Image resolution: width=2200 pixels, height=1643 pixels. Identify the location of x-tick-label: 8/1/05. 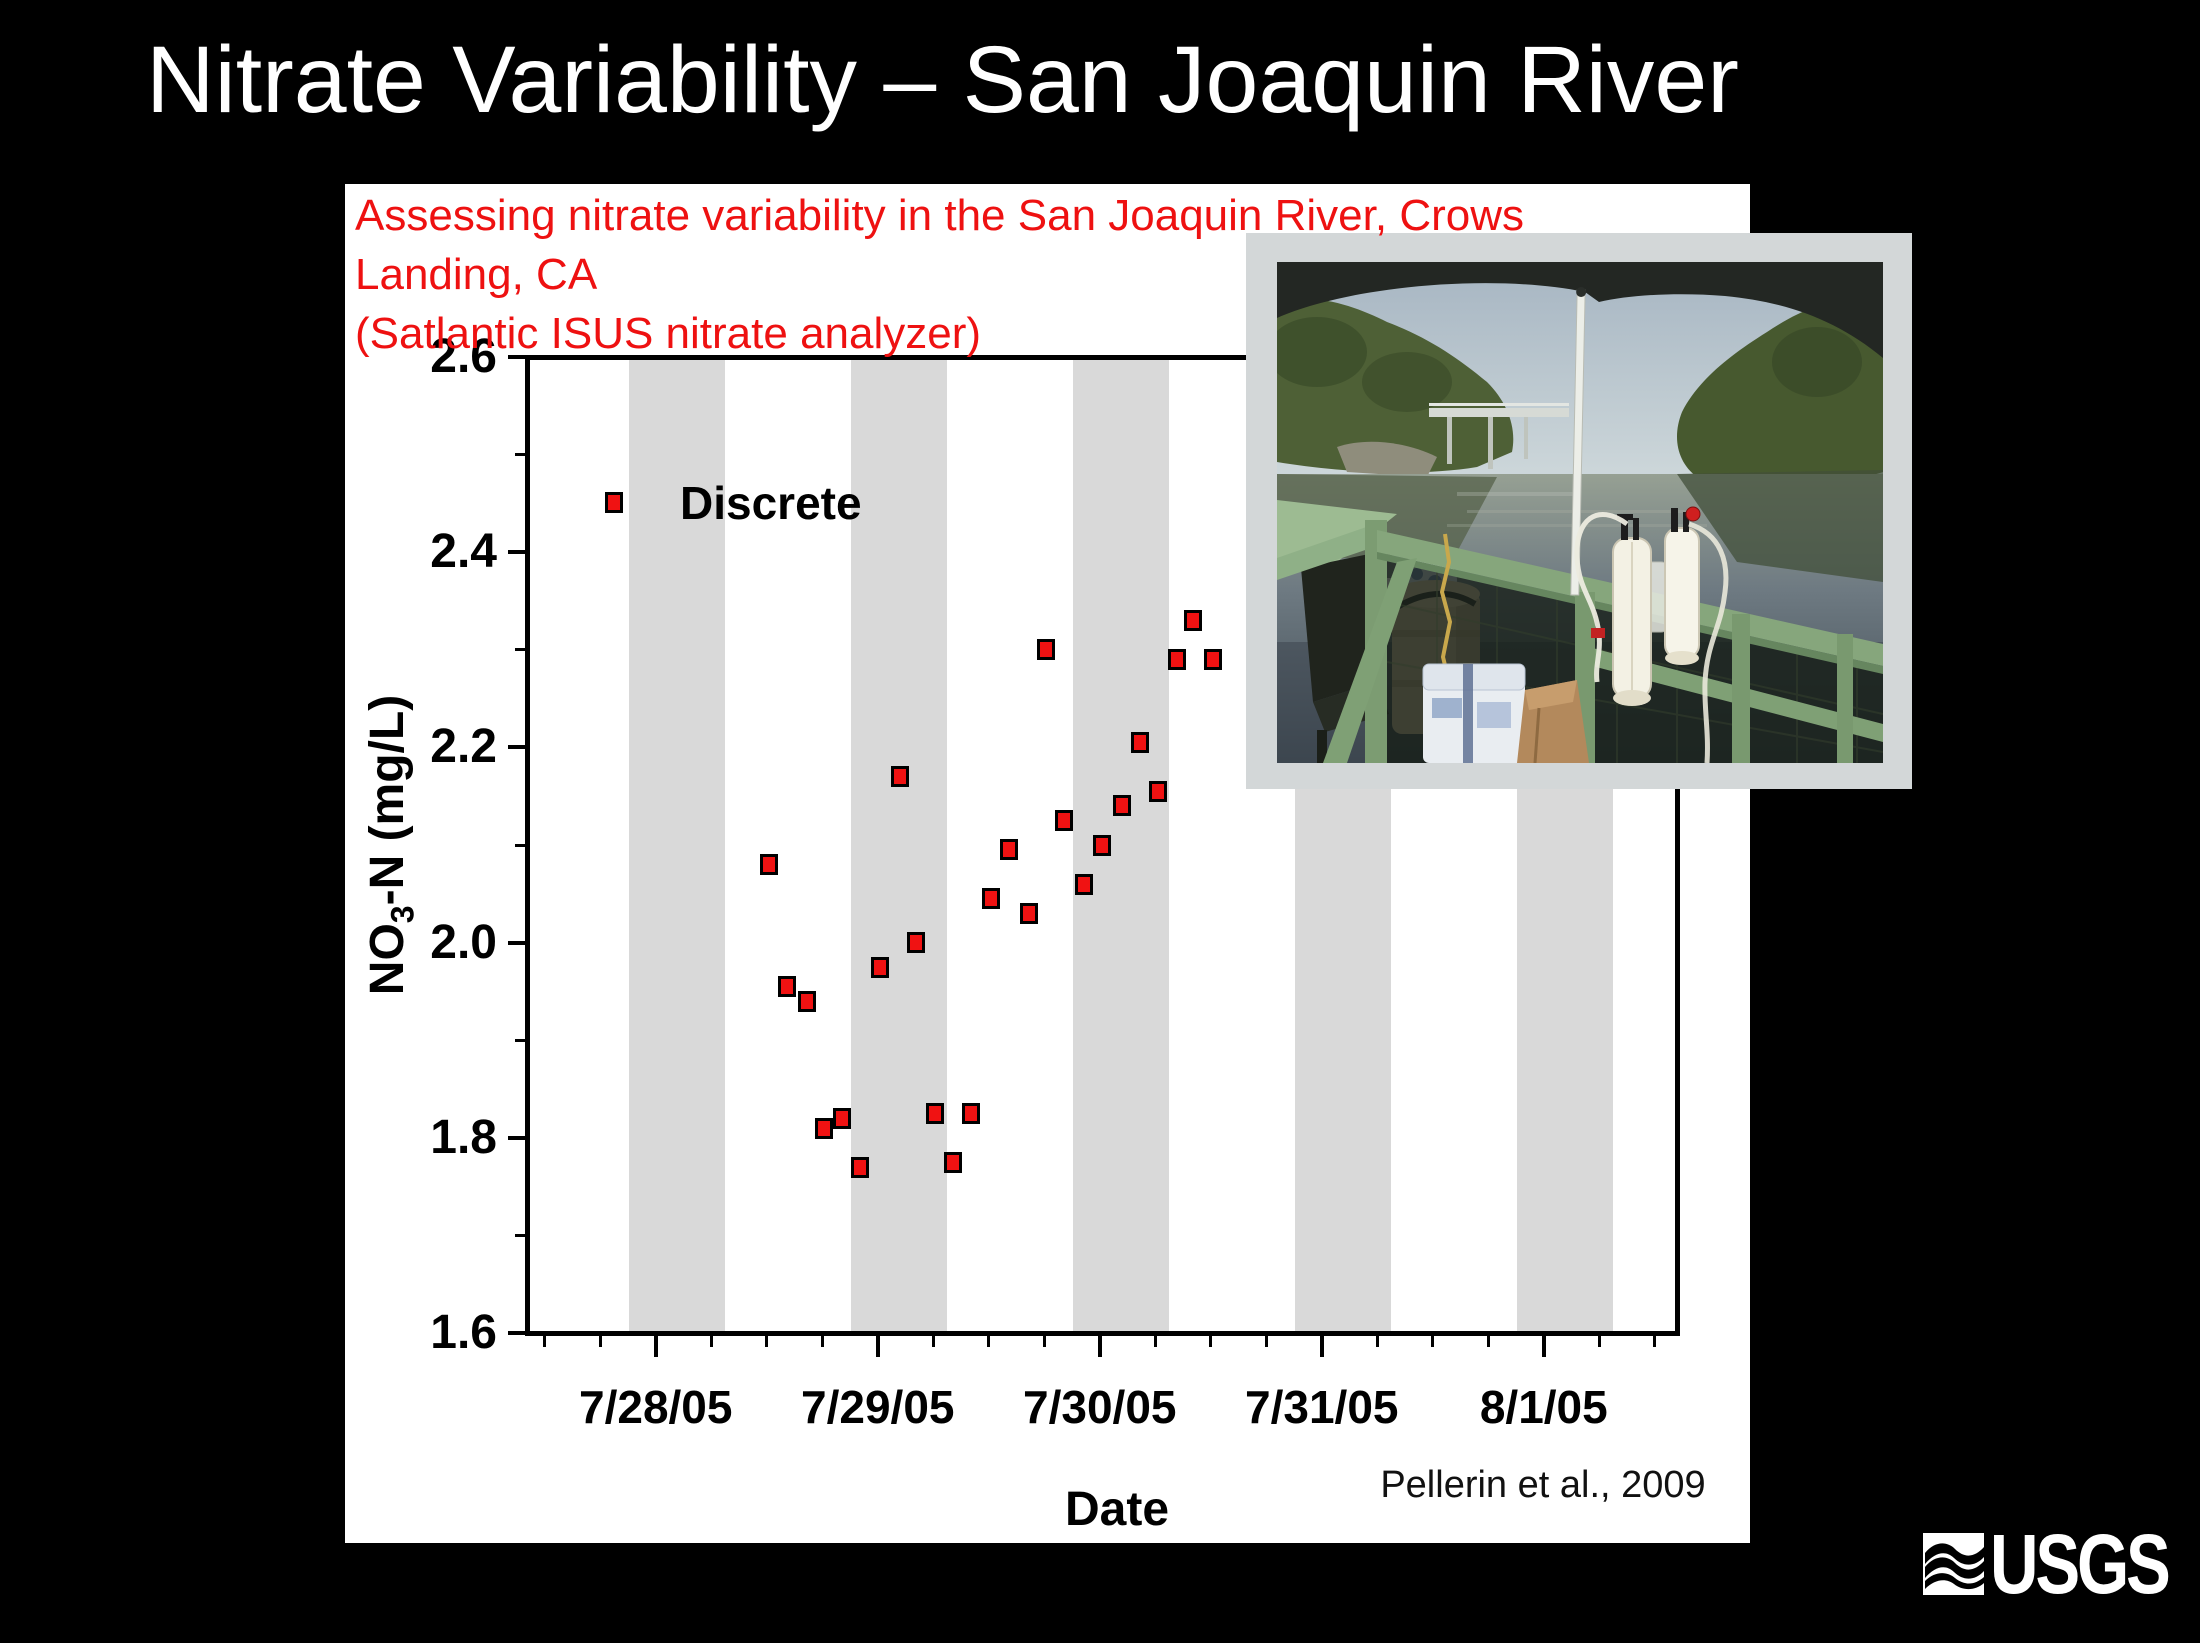
(1543, 1407).